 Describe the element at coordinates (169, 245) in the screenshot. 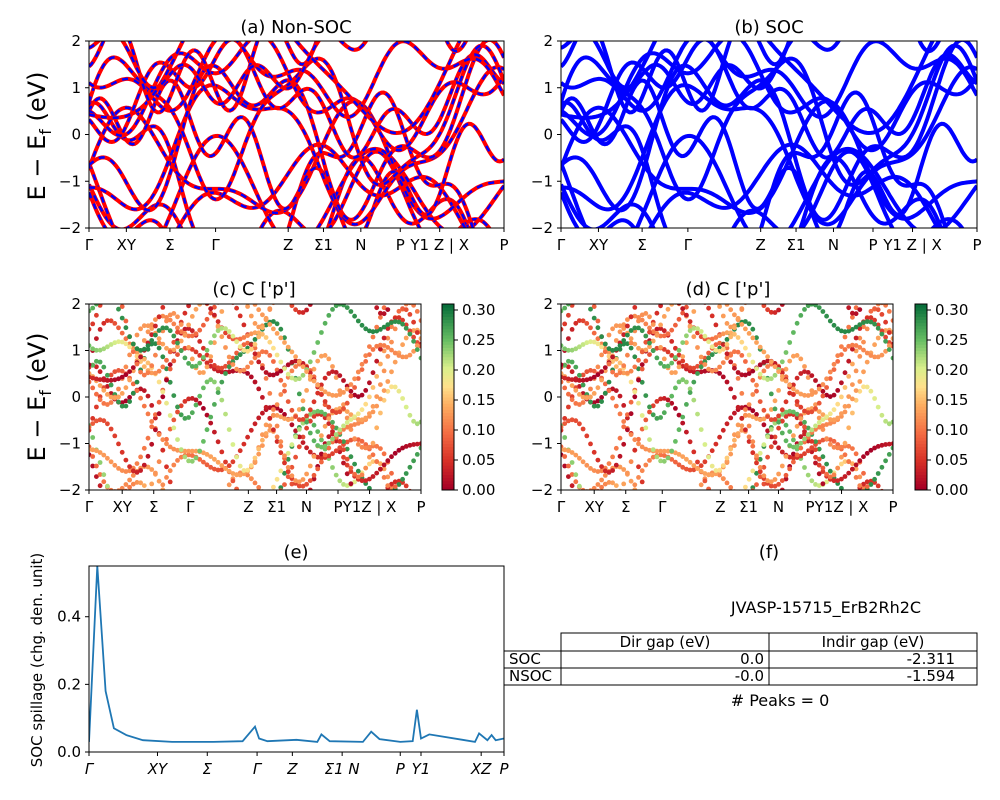

I see `panel-a-xtick-label: Σ` at that location.